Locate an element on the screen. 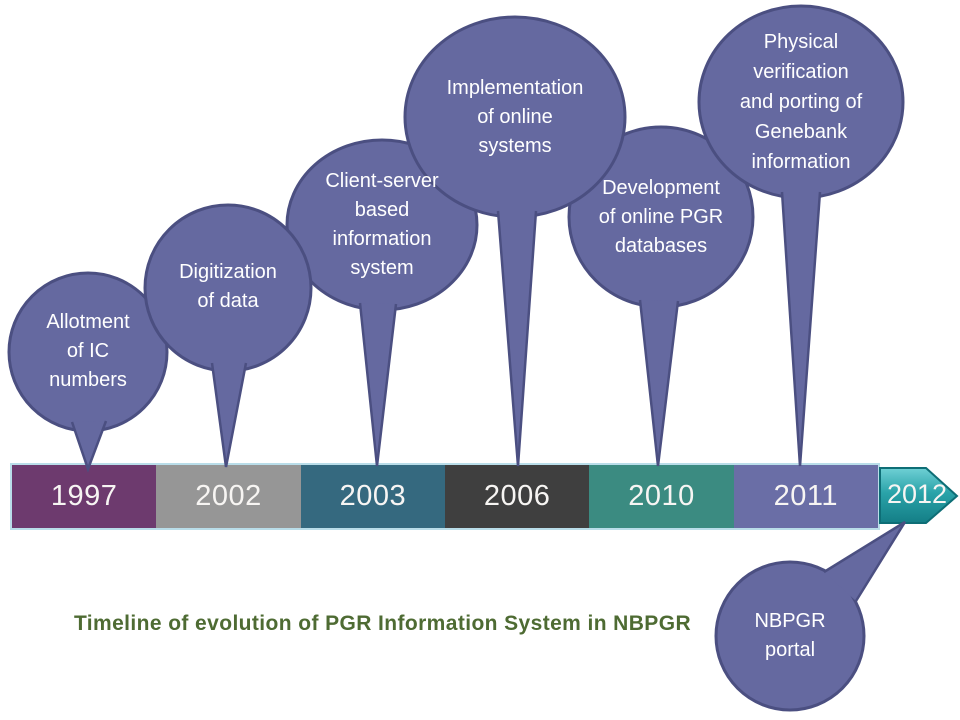 The image size is (960, 720). timeline-segment-2011: 2011 is located at coordinates (805, 496).